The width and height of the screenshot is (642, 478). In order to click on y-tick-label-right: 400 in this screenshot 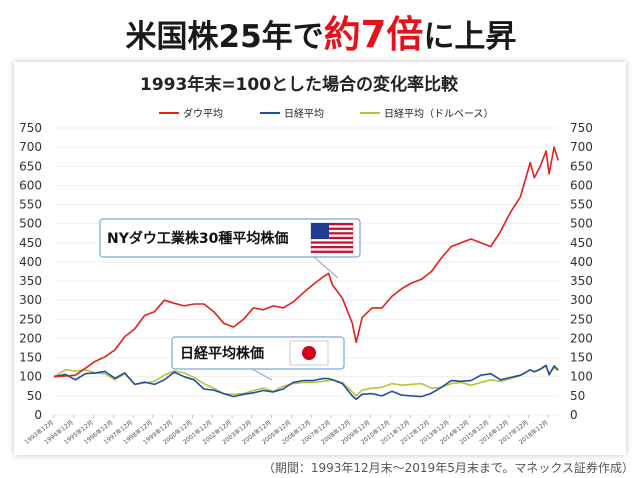, I will do `click(581, 262)`.